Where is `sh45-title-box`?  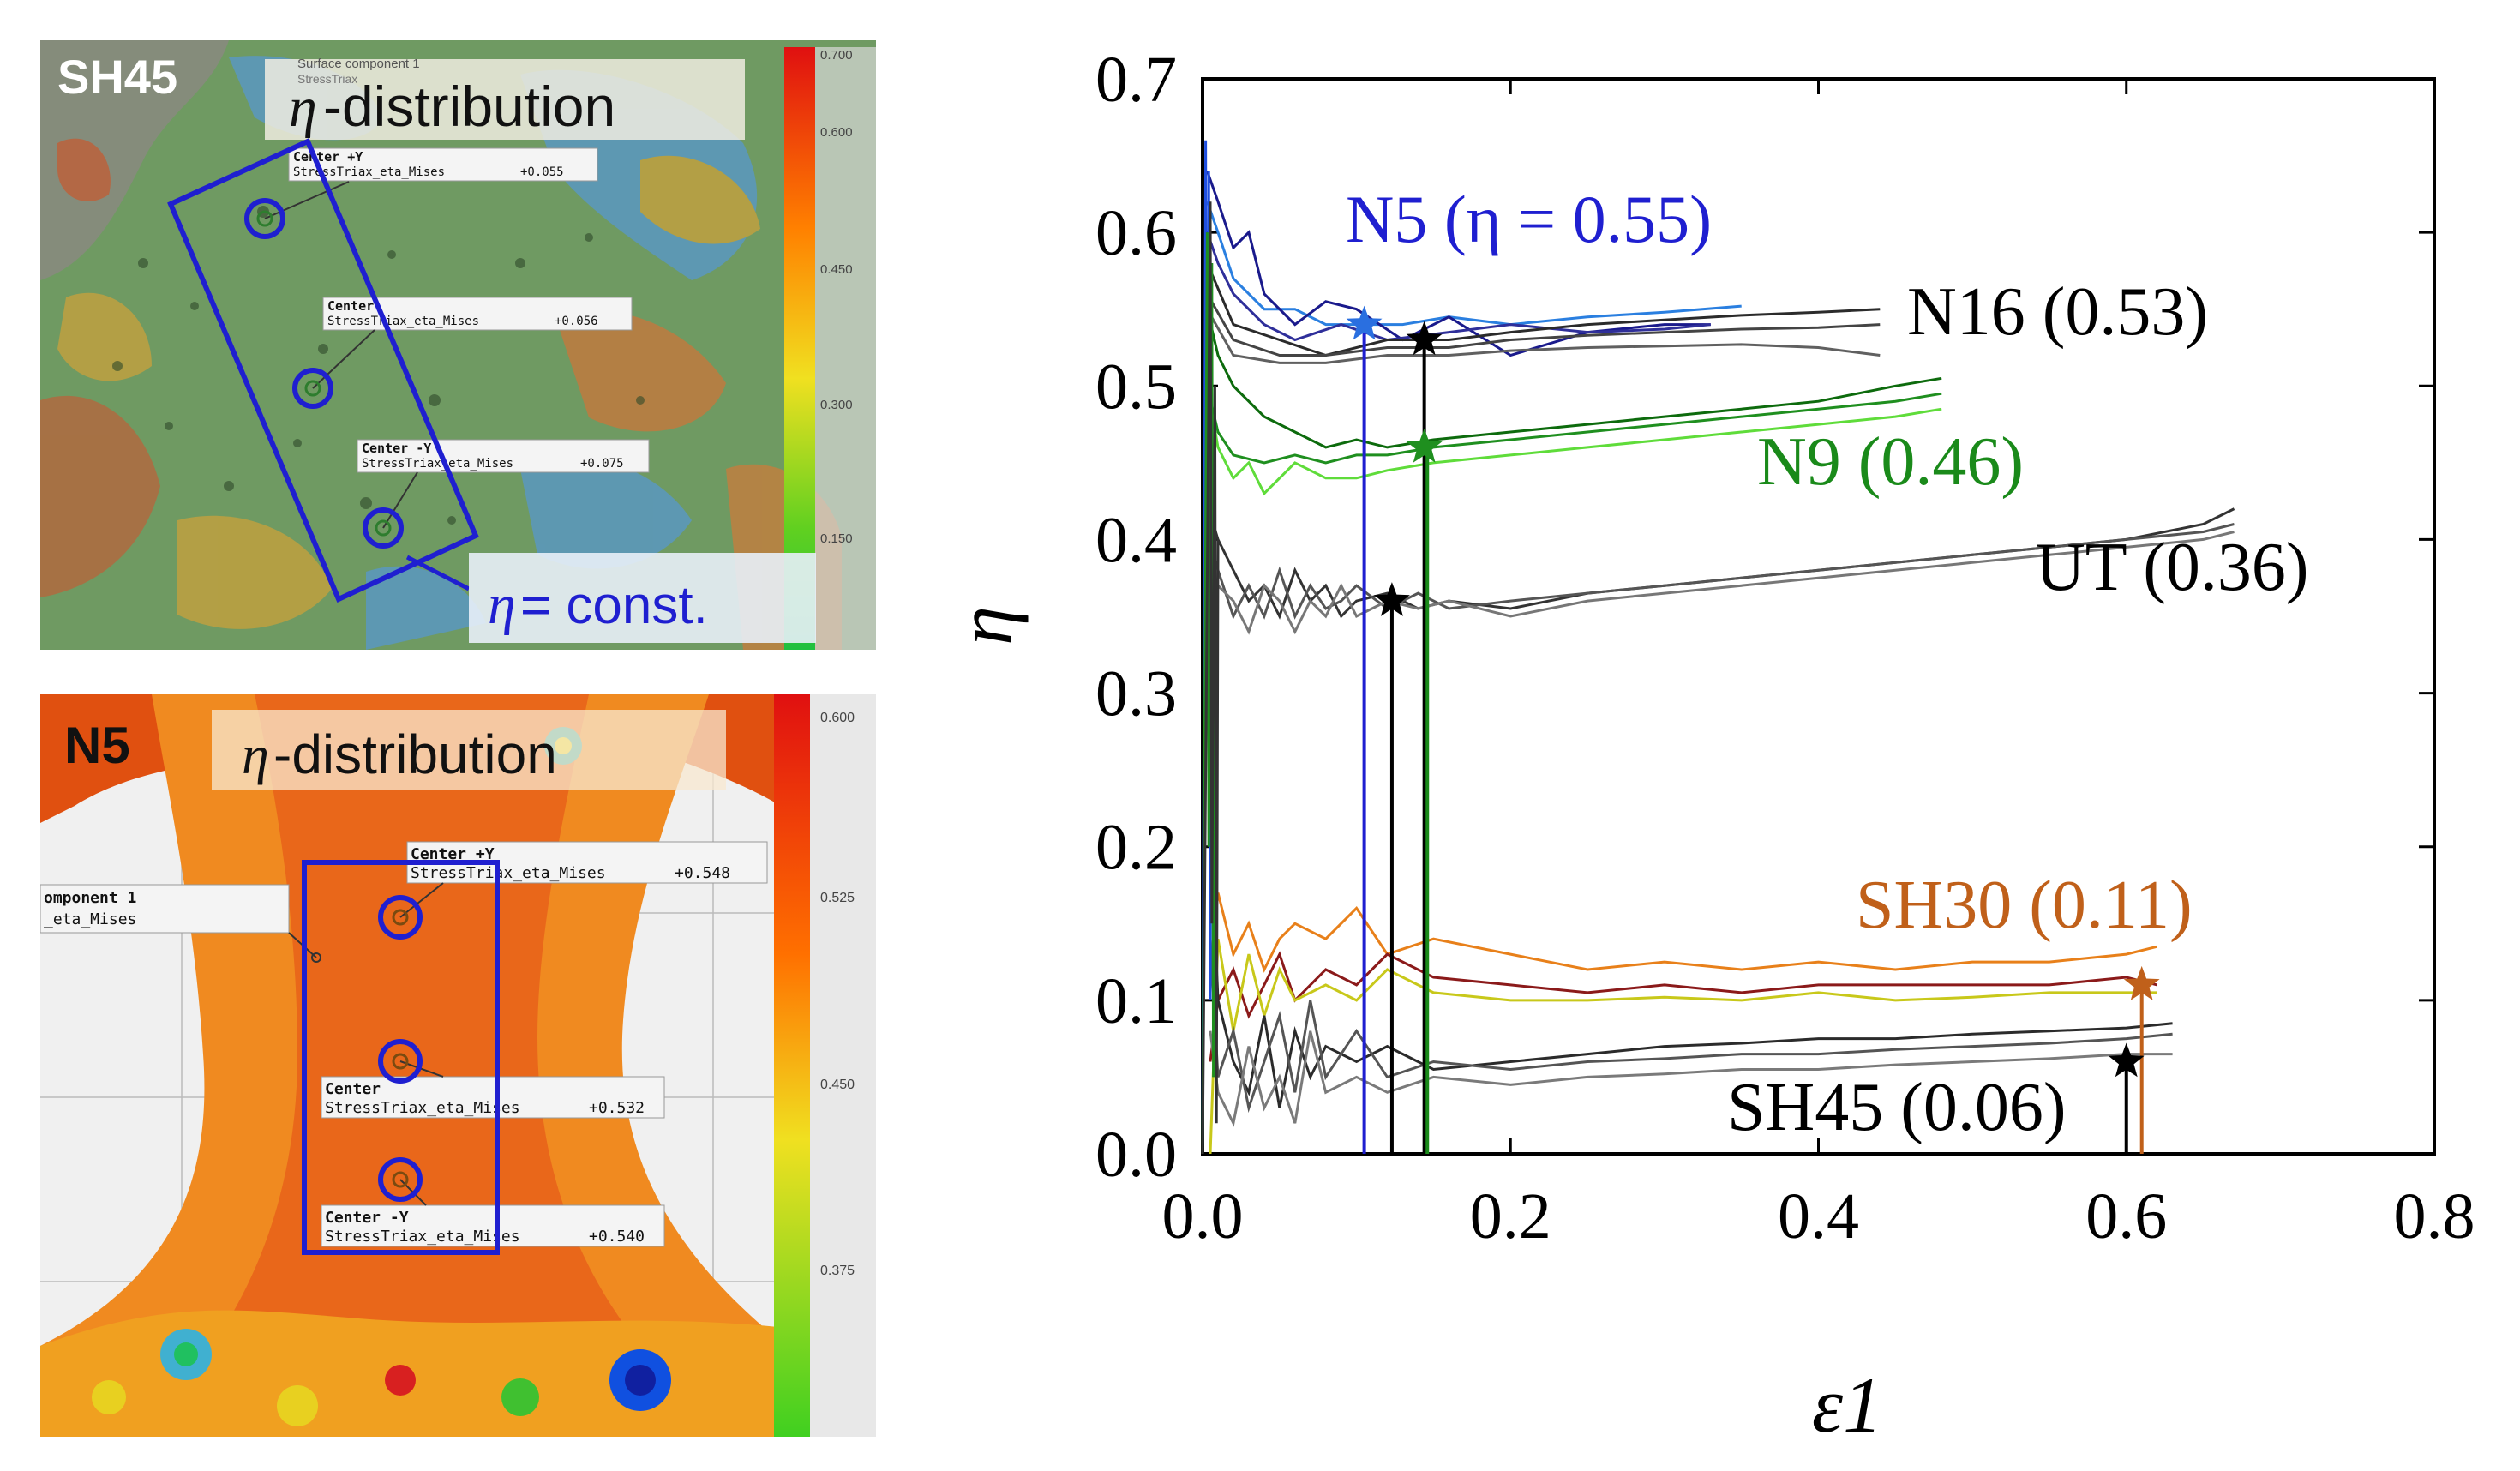 sh45-title-box is located at coordinates (505, 99).